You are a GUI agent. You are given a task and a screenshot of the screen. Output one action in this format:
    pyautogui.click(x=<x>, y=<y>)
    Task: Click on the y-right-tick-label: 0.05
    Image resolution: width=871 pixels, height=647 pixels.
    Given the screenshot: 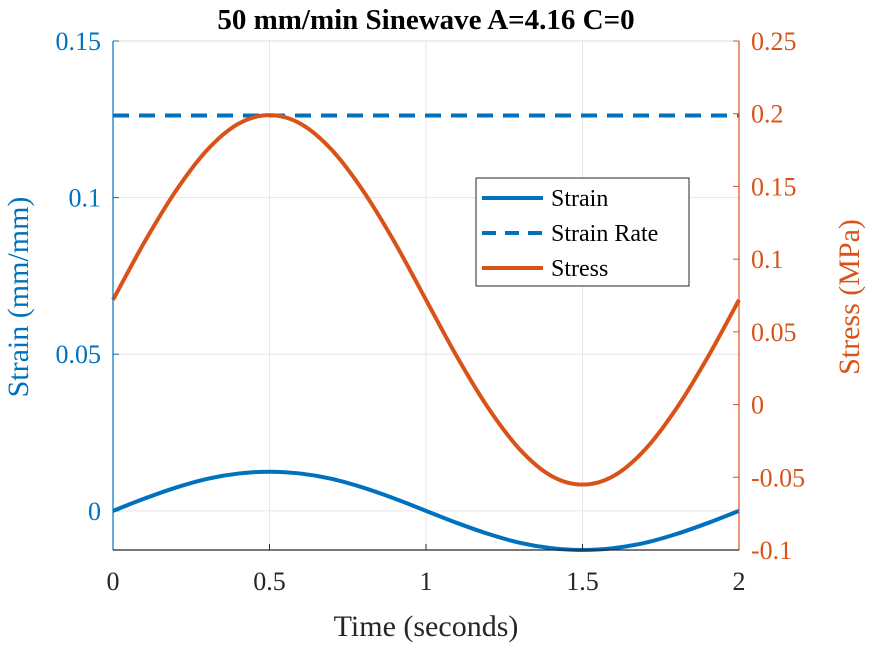 What is the action you would take?
    pyautogui.click(x=774, y=332)
    